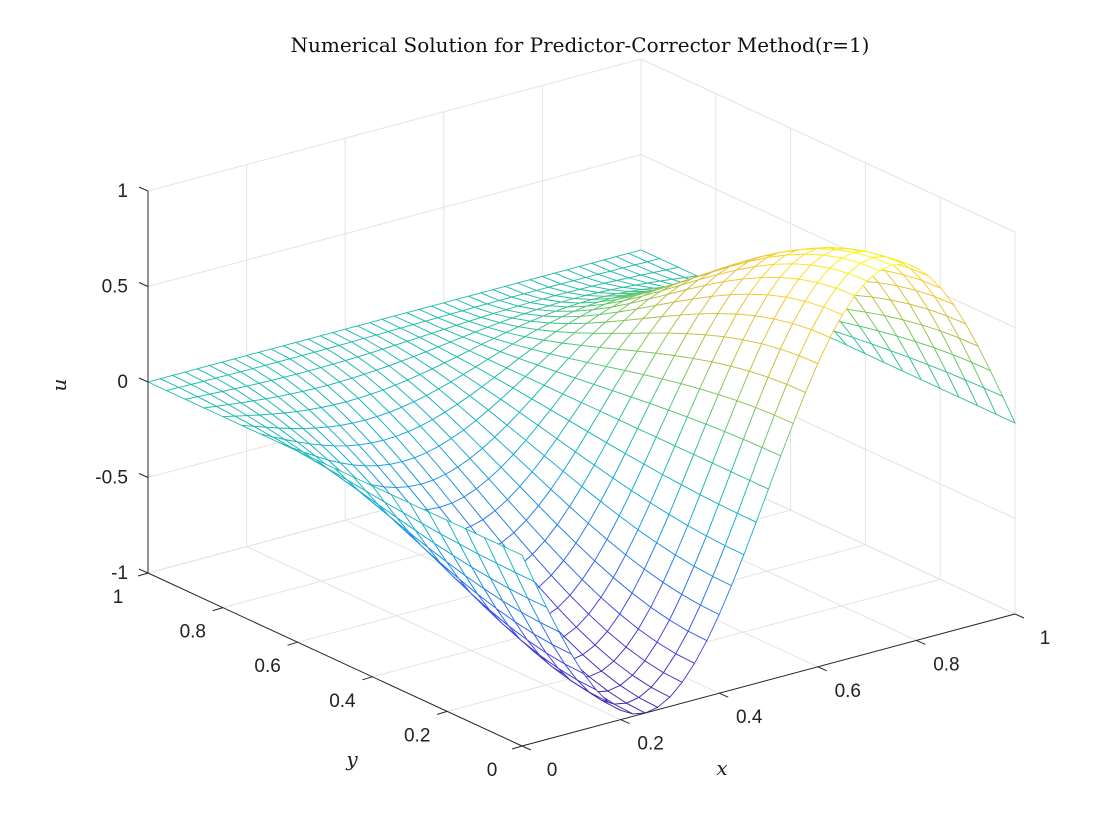 Image resolution: width=1120 pixels, height=840 pixels. Describe the element at coordinates (267, 666) in the screenshot. I see `y-tick-label-3: 0.6` at that location.